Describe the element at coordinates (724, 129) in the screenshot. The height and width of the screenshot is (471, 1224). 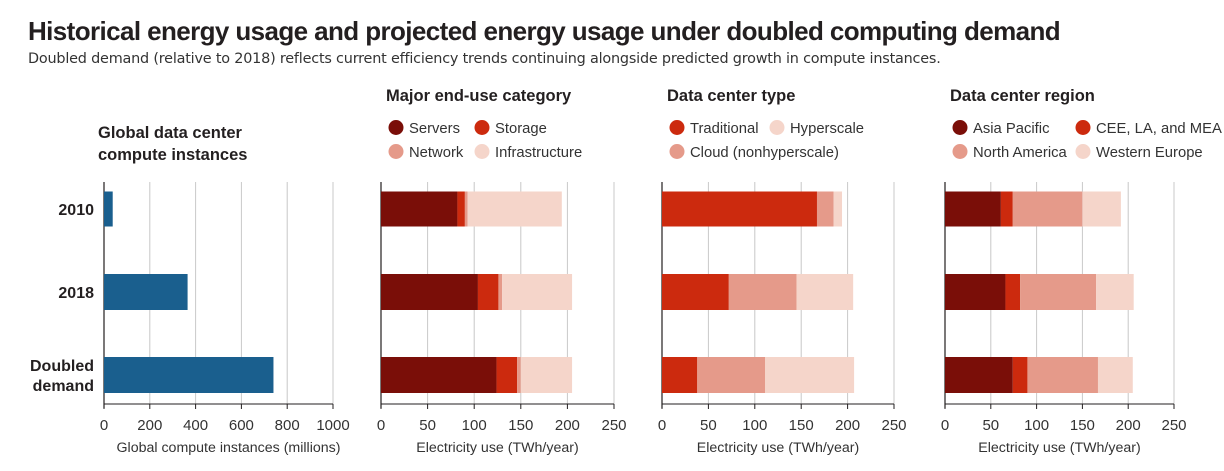
I see `legend-label: Traditional` at that location.